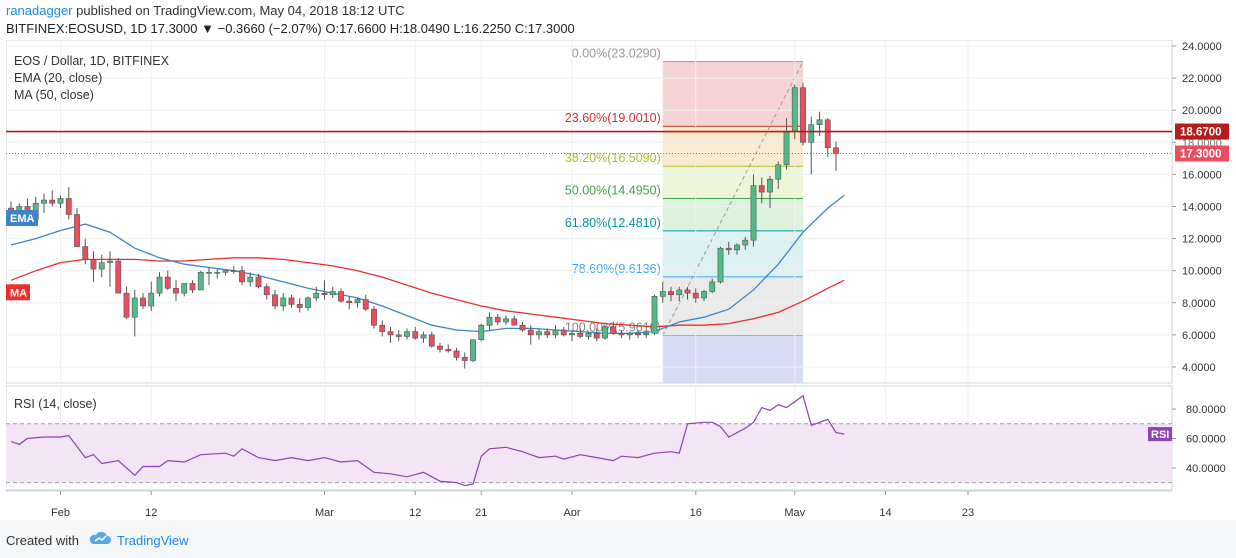  What do you see at coordinates (426, 28) in the screenshot?
I see `high-value: 18.0490` at bounding box center [426, 28].